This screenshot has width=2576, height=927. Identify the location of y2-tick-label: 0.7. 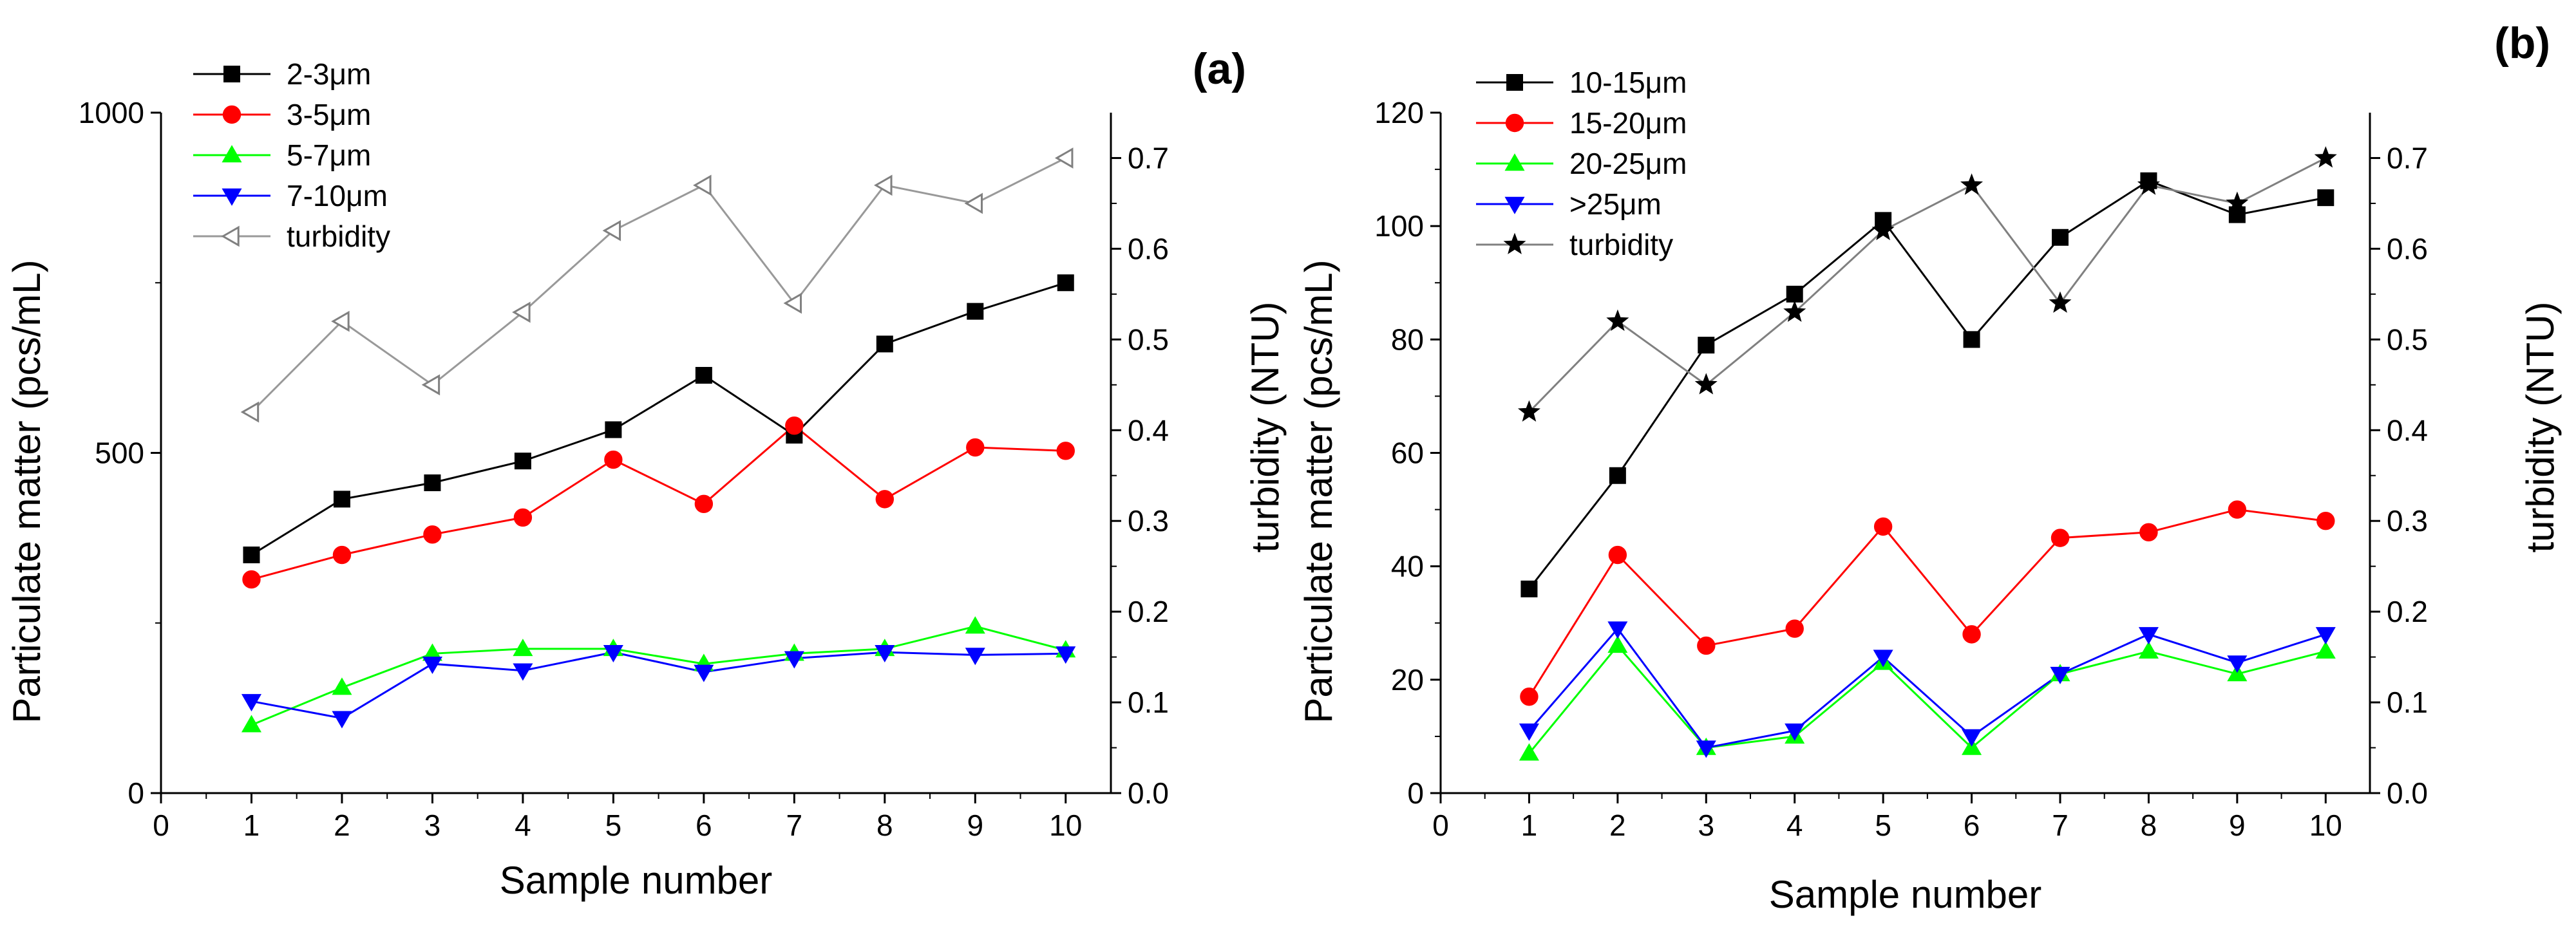
(2407, 157).